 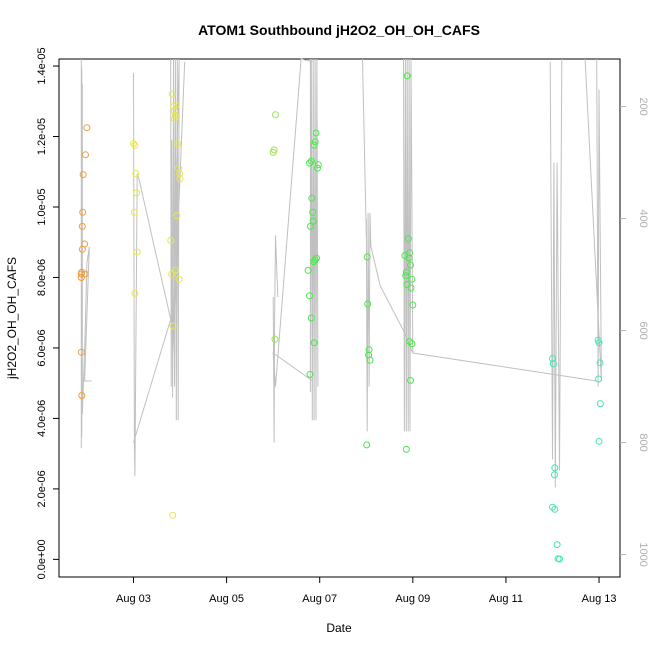 What do you see at coordinates (643, 554) in the screenshot?
I see `y2-tick-label: 1000` at bounding box center [643, 554].